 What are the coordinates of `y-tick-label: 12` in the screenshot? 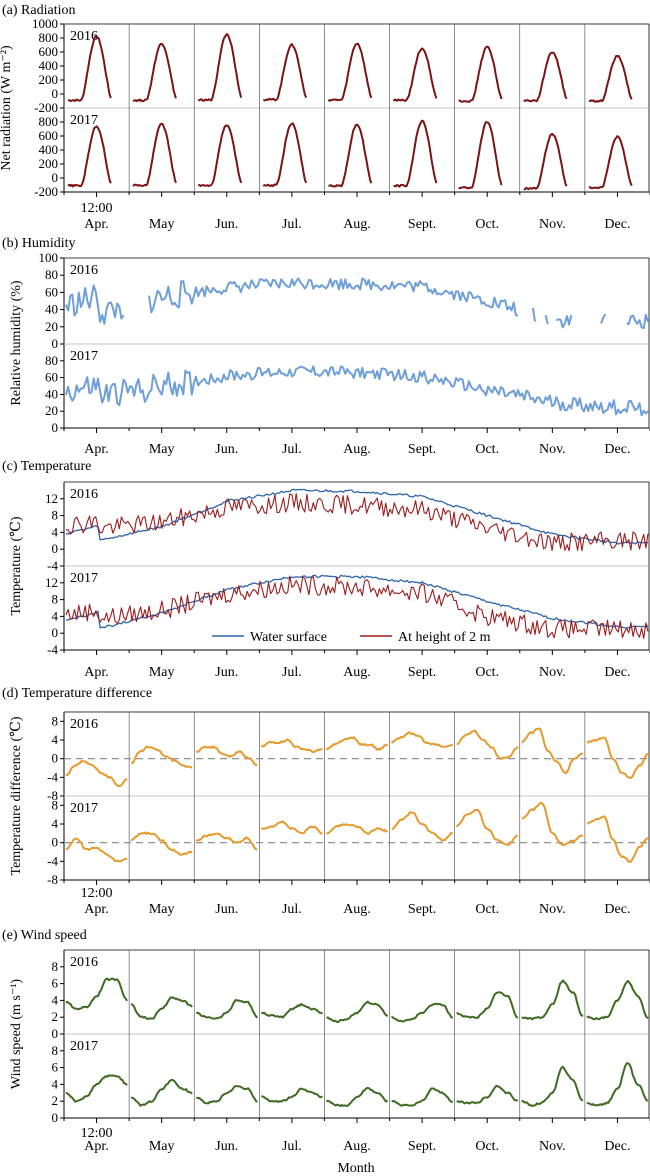 It's located at (51, 498).